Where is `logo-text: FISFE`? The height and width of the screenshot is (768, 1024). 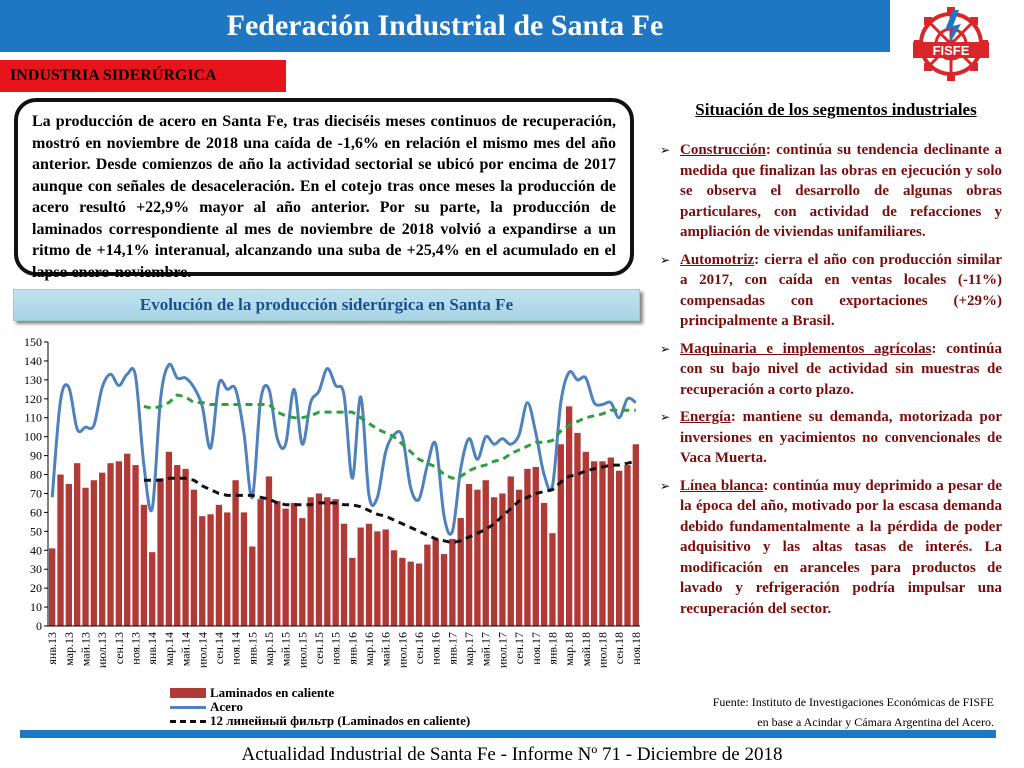
logo-text: FISFE is located at coordinates (951, 50).